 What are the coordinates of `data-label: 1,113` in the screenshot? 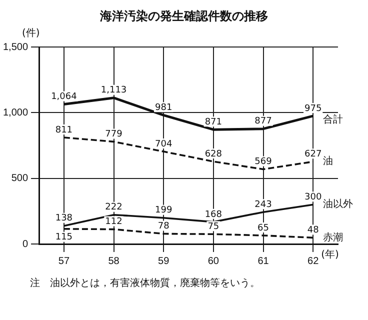 It's located at (113, 91).